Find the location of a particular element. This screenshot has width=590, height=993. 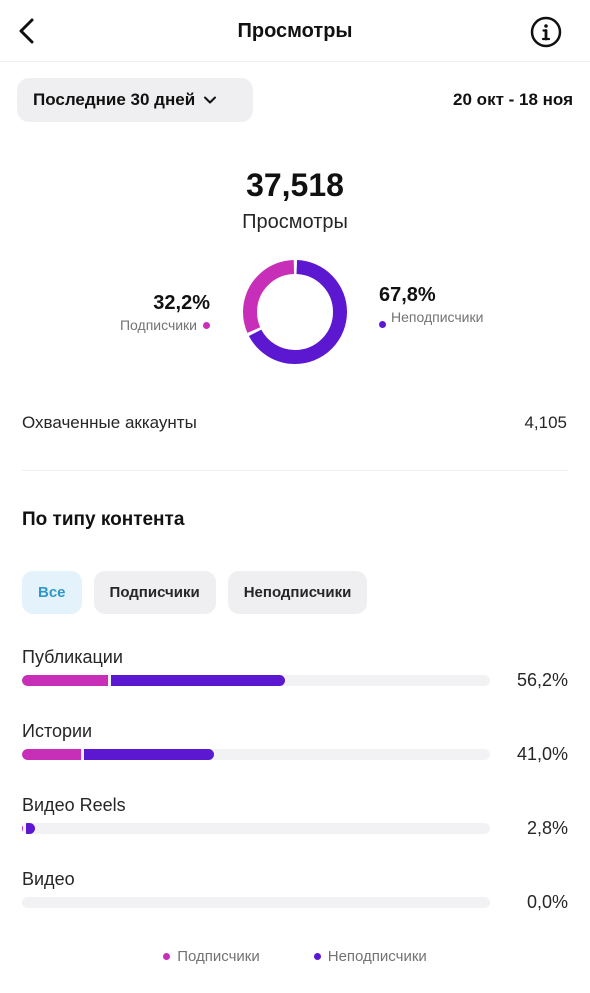

subscribers-dot is located at coordinates (206, 325).